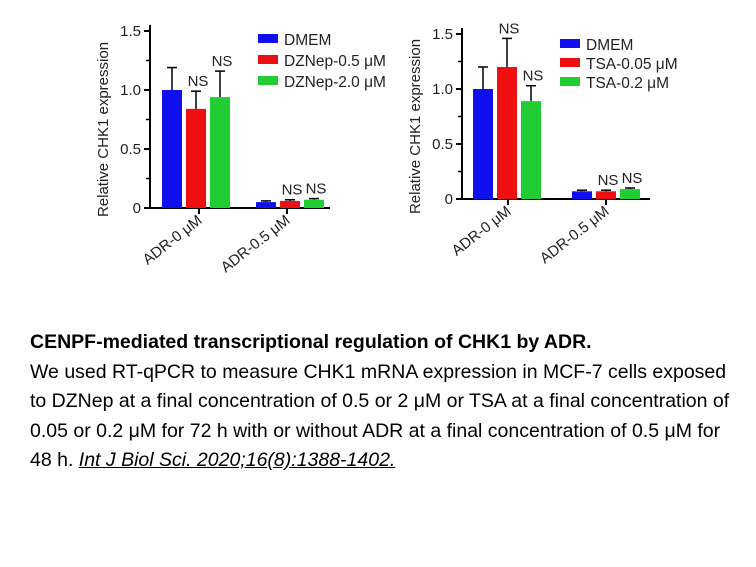 The width and height of the screenshot is (756, 567). Describe the element at coordinates (103, 129) in the screenshot. I see `chart1-y-axis-label: Relative CHK1 expression` at that location.